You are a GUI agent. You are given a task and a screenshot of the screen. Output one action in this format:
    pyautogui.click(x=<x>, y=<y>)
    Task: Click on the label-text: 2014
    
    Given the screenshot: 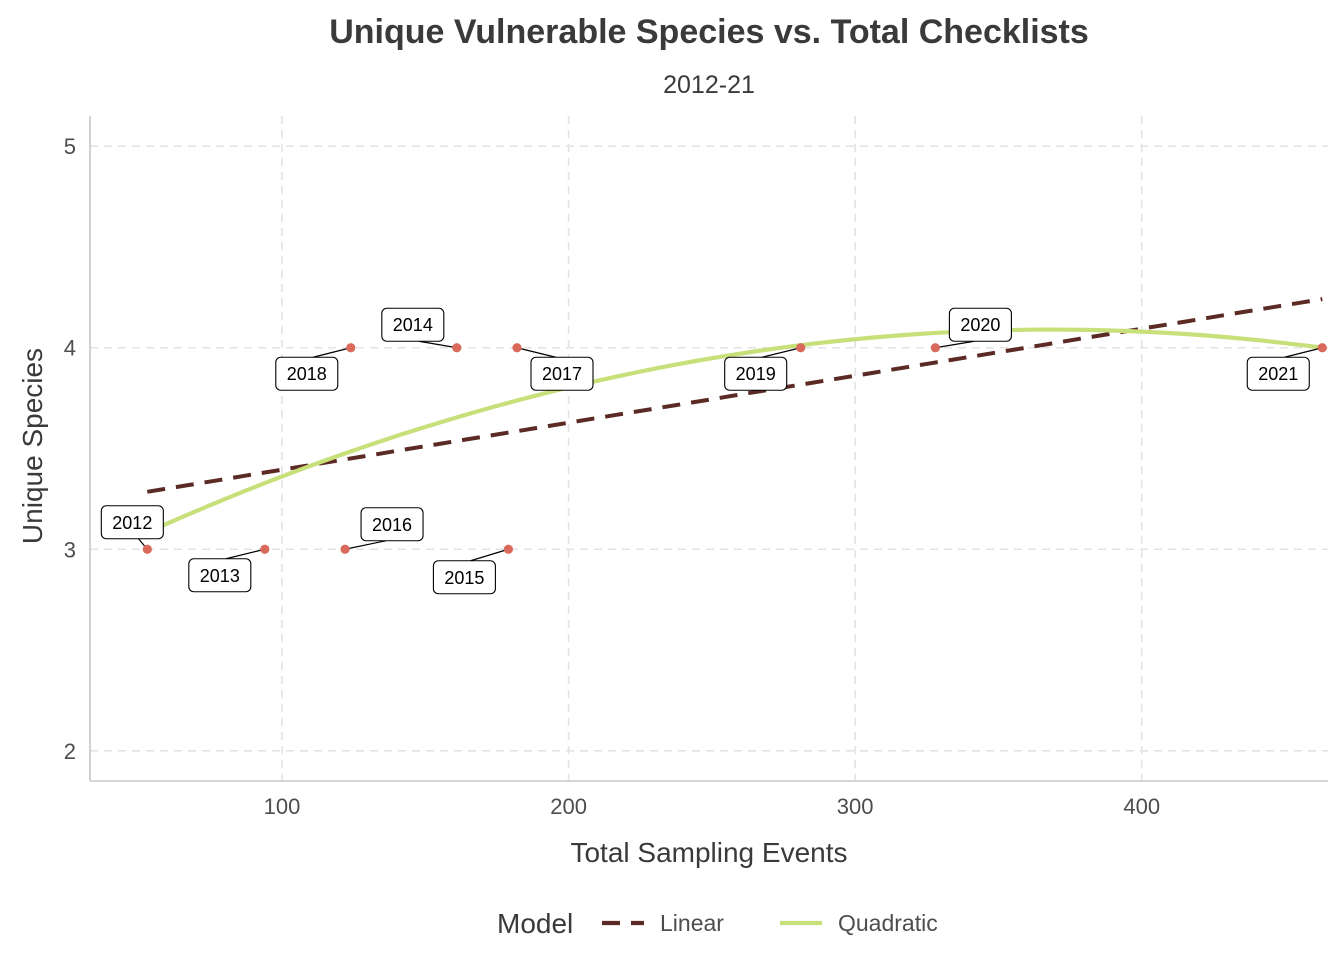 What is the action you would take?
    pyautogui.click(x=413, y=325)
    